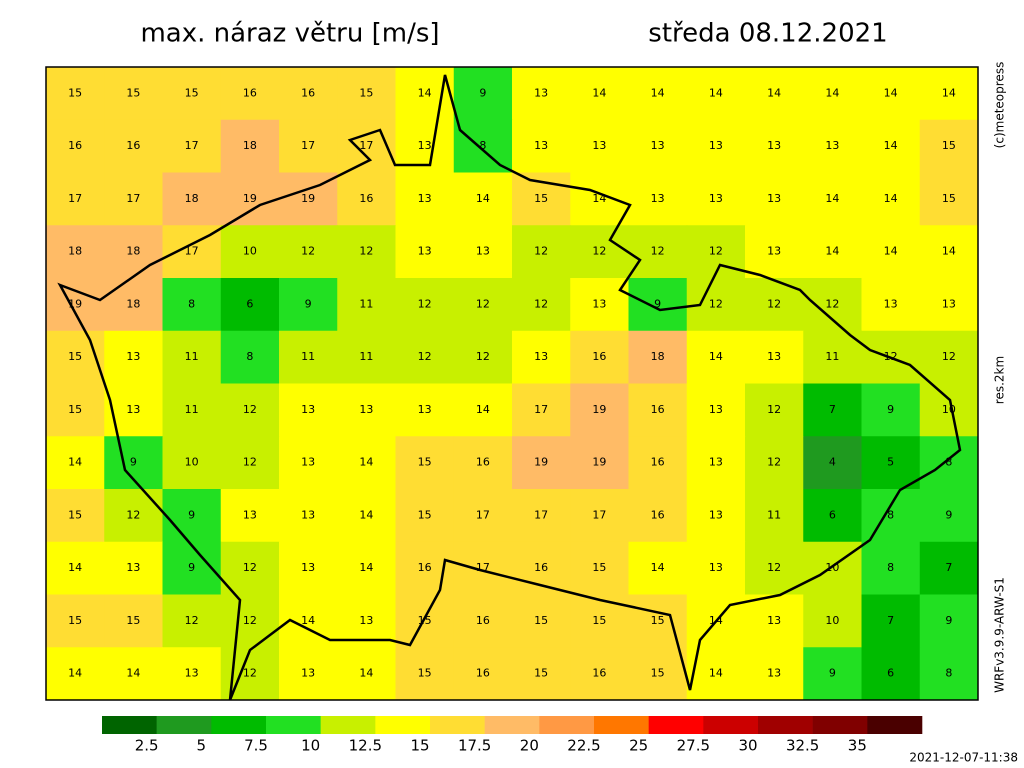 The image size is (1024, 768). I want to click on field-value: 8, so click(249, 356).